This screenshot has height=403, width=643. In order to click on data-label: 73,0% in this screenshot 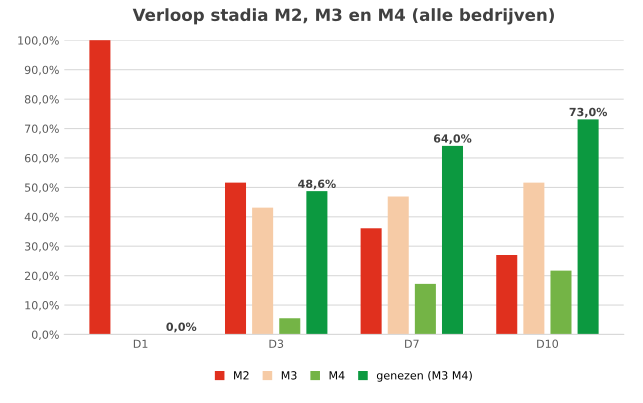, I will do `click(589, 113)`.